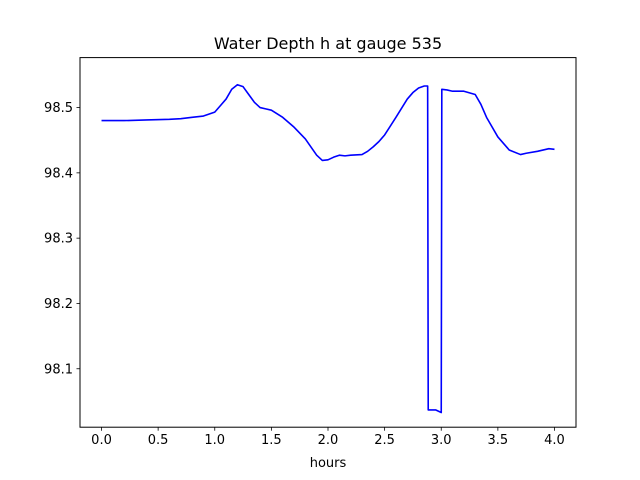  What do you see at coordinates (58, 304) in the screenshot?
I see `y-tick-label: 98.2` at bounding box center [58, 304].